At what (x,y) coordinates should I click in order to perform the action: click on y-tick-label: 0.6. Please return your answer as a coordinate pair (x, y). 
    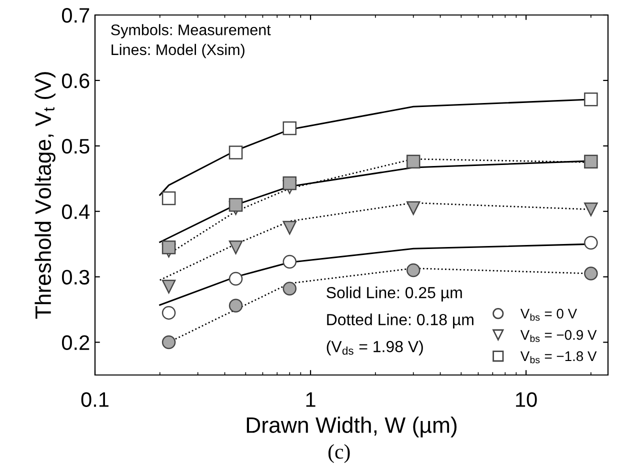
    Looking at the image, I should click on (76, 80).